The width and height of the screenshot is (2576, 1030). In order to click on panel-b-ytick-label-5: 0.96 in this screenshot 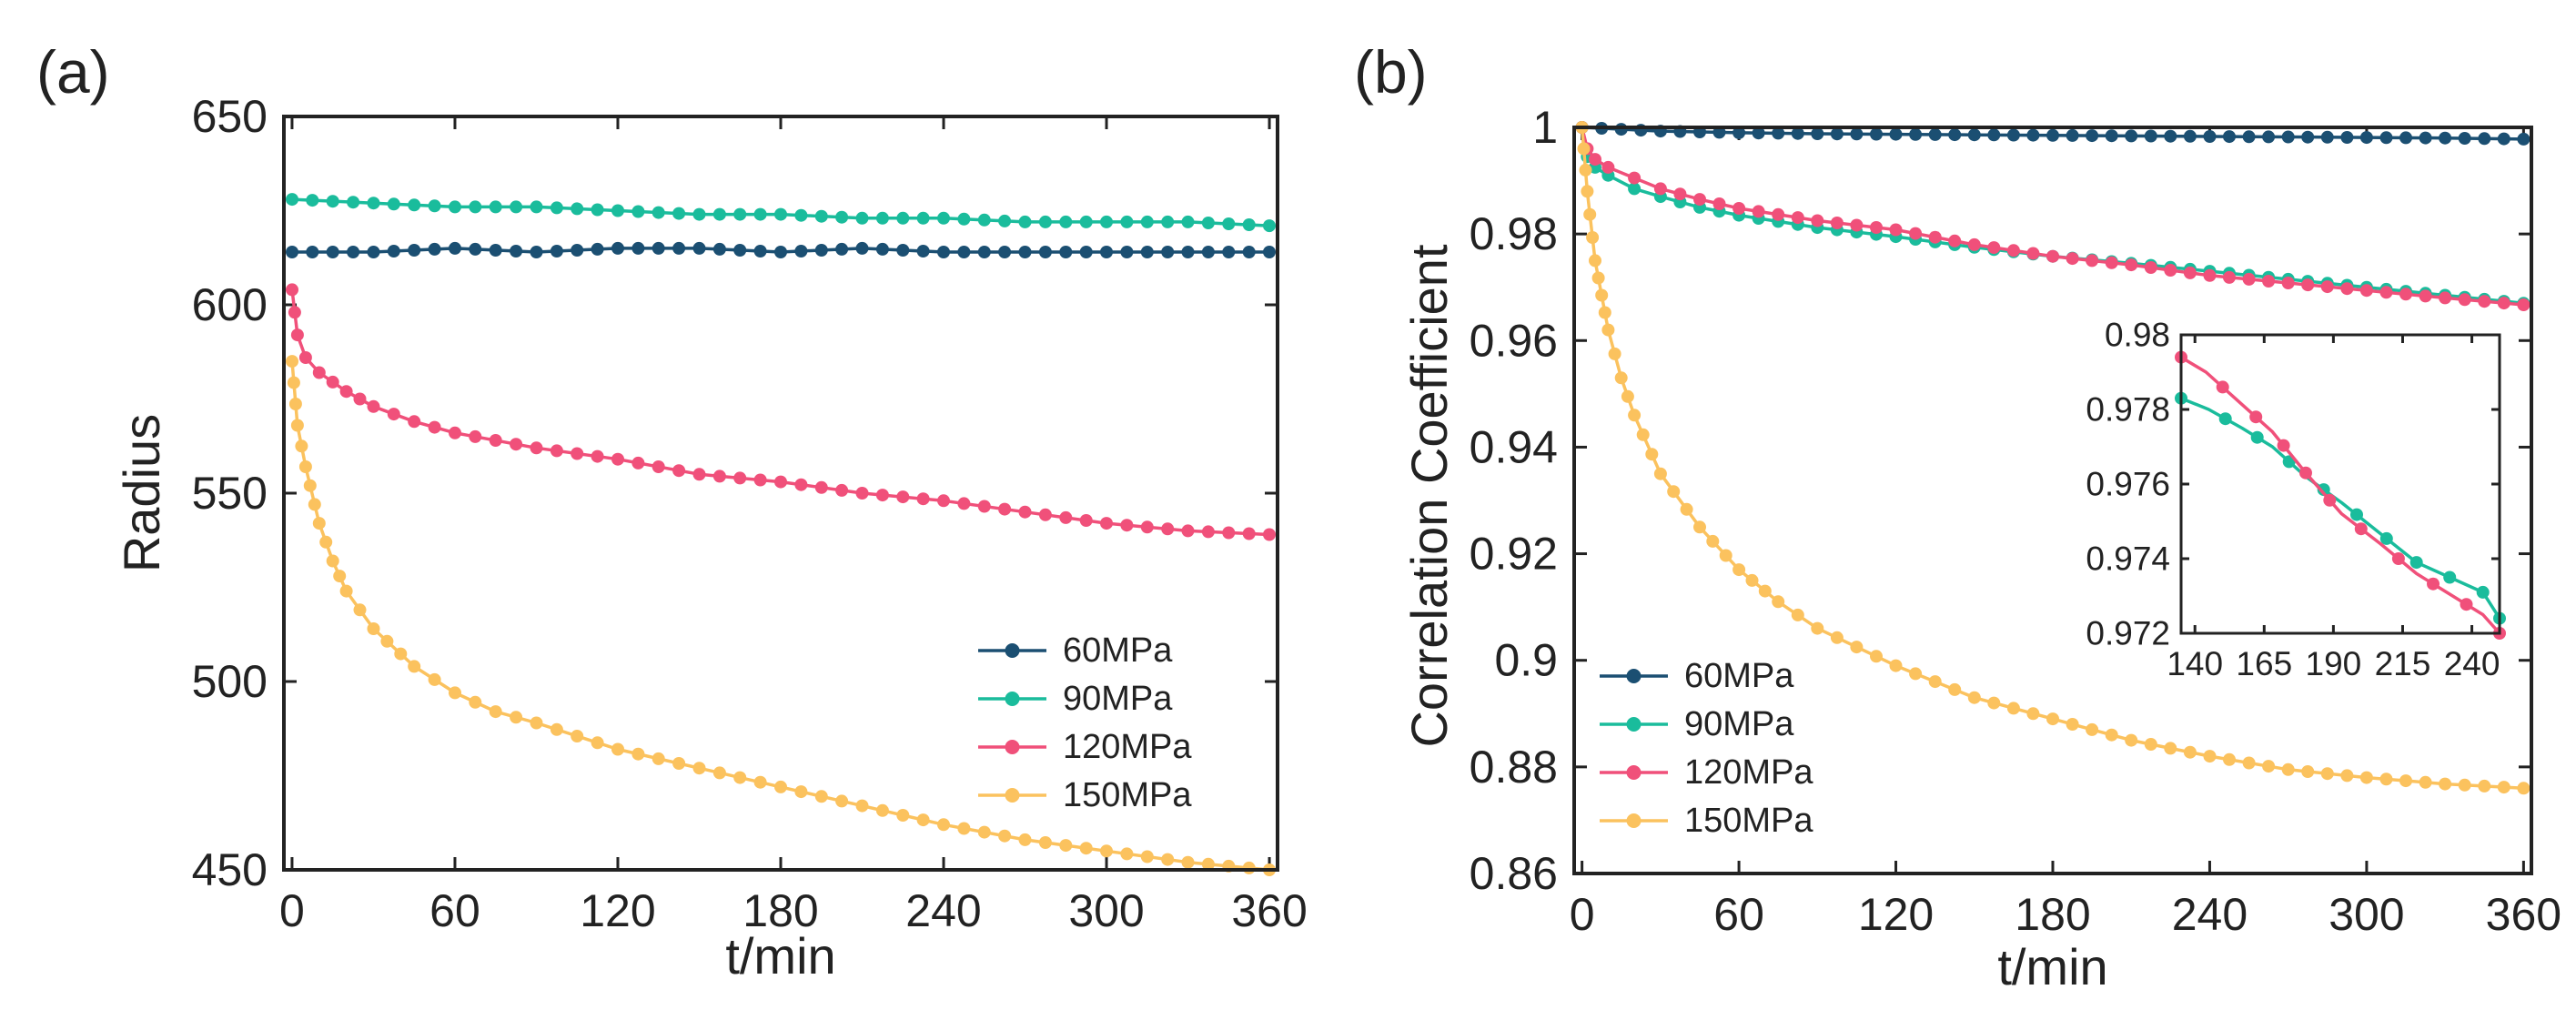, I will do `click(1514, 340)`.